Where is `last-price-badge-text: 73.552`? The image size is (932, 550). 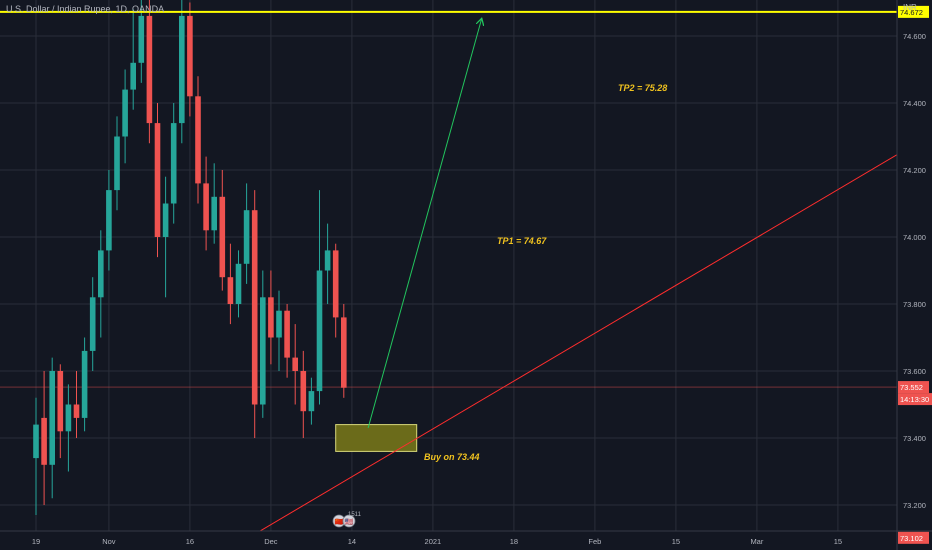 last-price-badge-text: 73.552 is located at coordinates (911, 387).